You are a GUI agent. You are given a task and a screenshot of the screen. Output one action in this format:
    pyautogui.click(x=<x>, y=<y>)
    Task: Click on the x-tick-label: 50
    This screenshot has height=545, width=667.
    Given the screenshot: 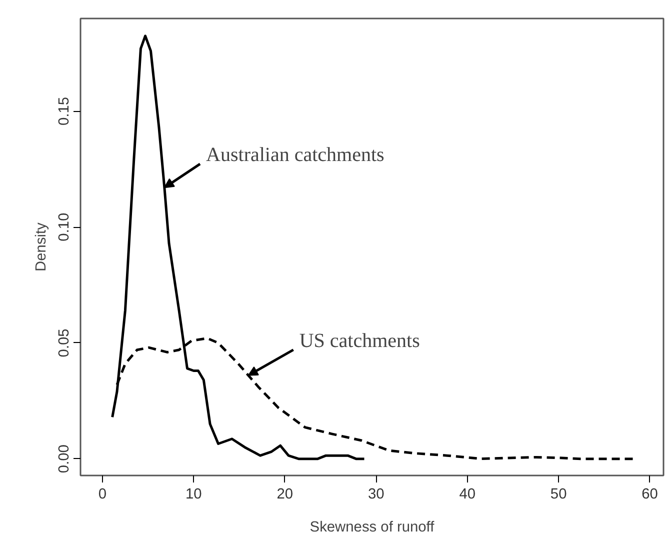 What is the action you would take?
    pyautogui.click(x=558, y=494)
    